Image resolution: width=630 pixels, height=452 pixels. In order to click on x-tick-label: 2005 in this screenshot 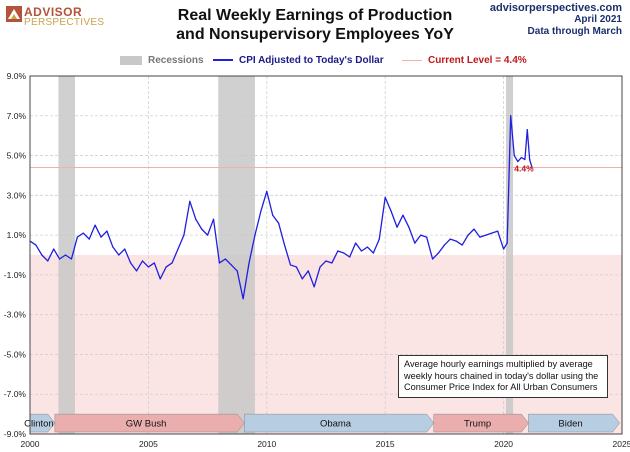, I will do `click(148, 444)`.